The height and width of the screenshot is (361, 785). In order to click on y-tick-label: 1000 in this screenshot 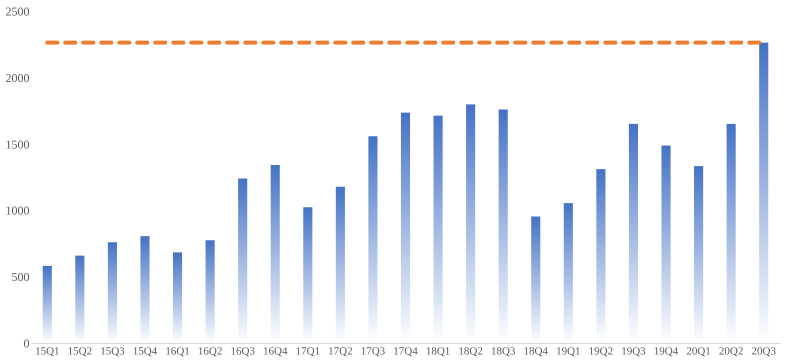, I will do `click(18, 211)`.